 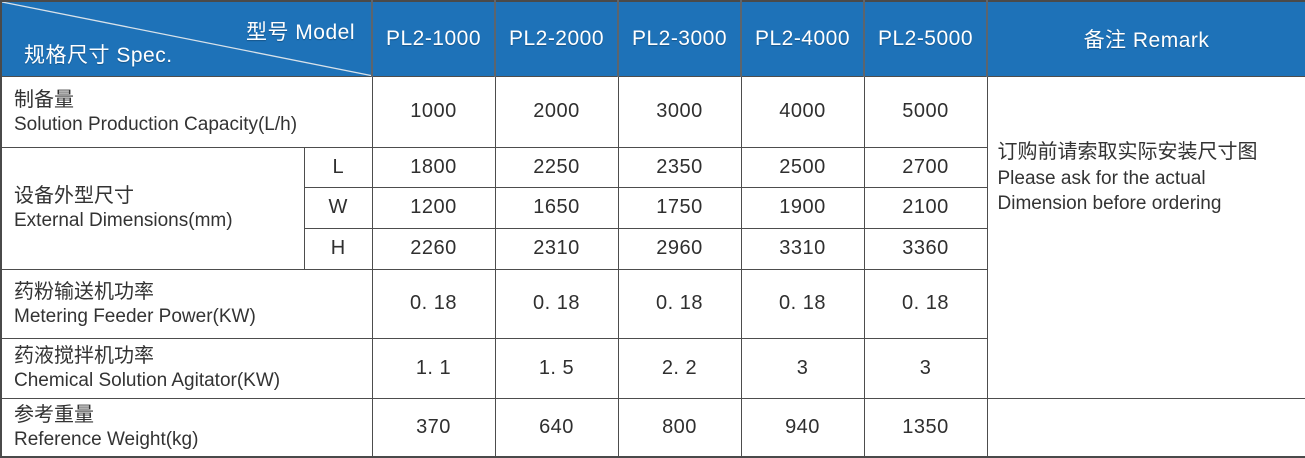 I want to click on value-cell: 2260, so click(x=433, y=248).